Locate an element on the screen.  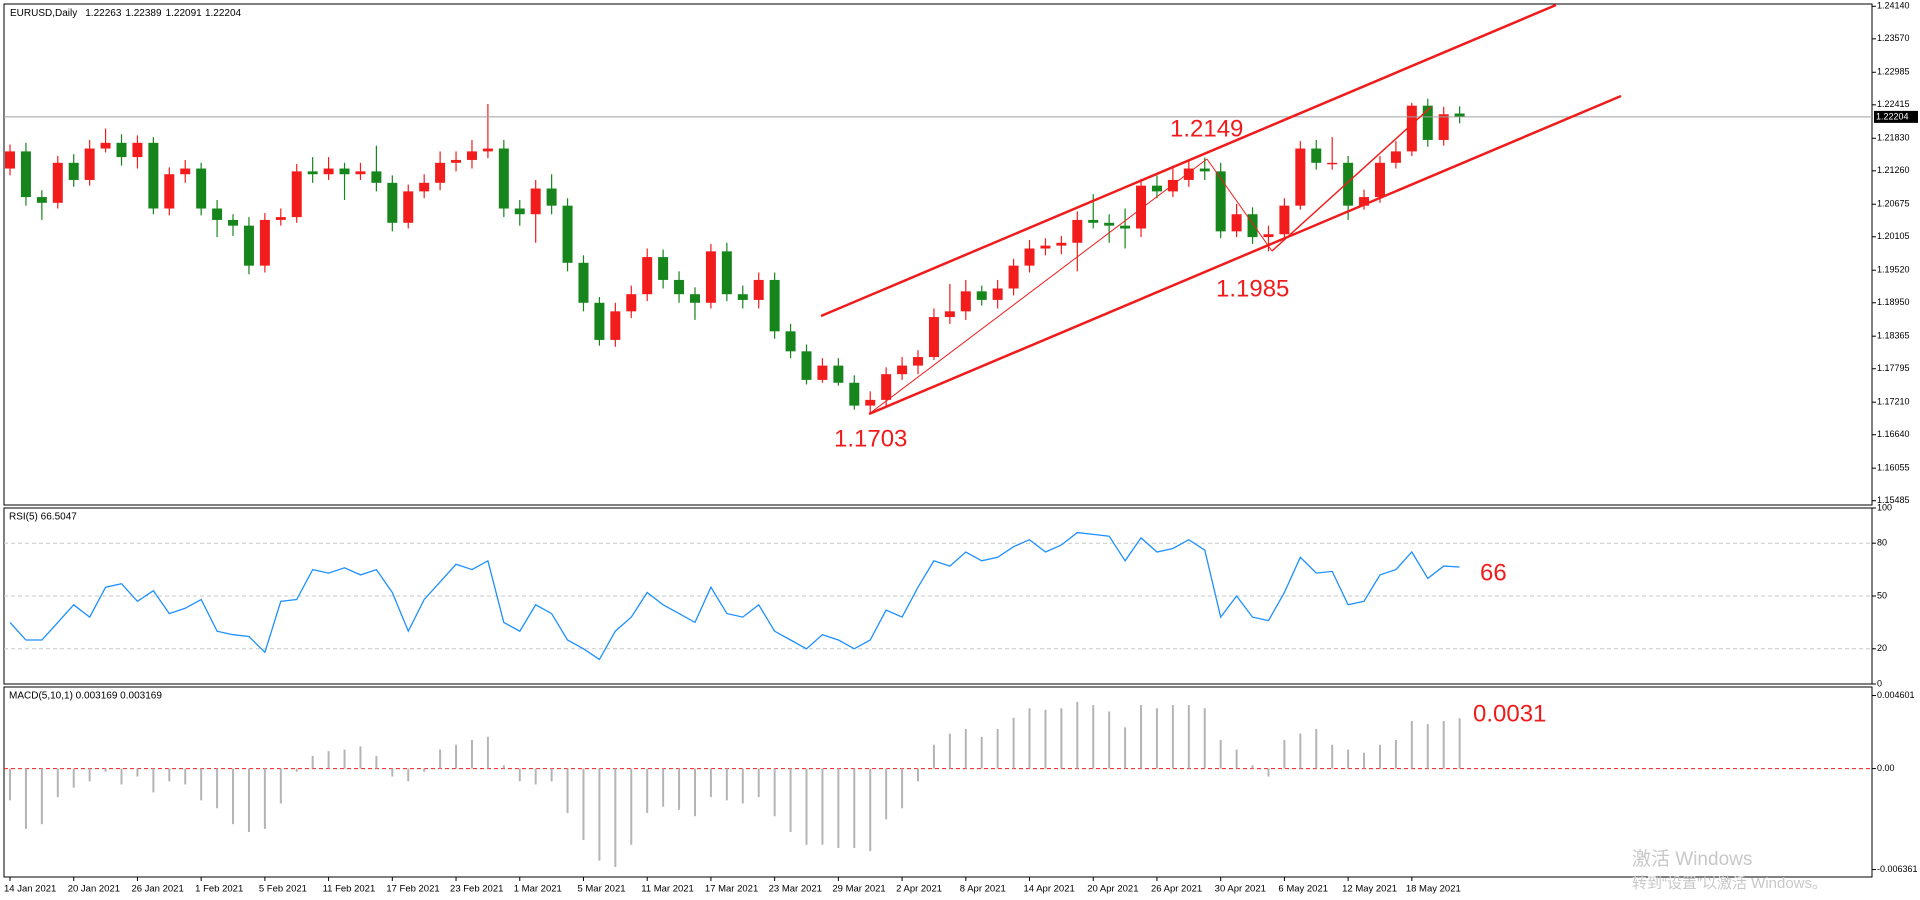
y-tick-label: 1.21260 is located at coordinates (1893, 170).